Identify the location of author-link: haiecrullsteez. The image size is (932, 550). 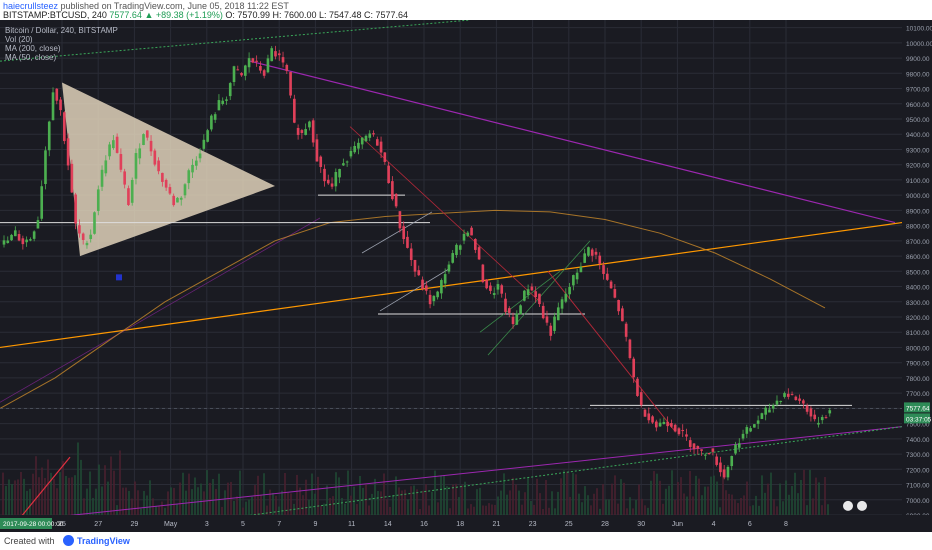
(31, 6).